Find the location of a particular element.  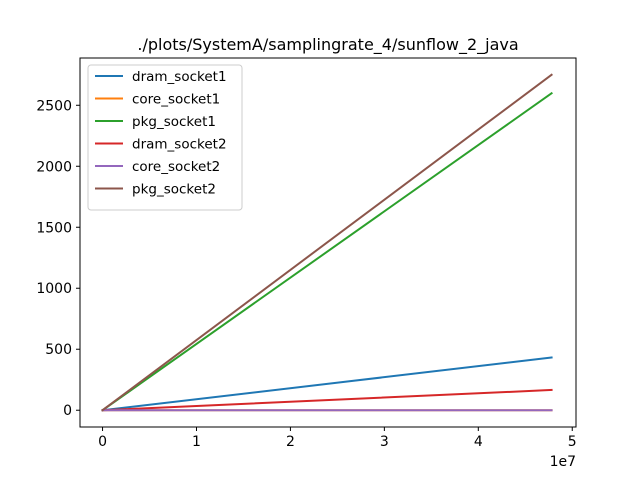

series-line-dram_socket1 is located at coordinates (327, 384).